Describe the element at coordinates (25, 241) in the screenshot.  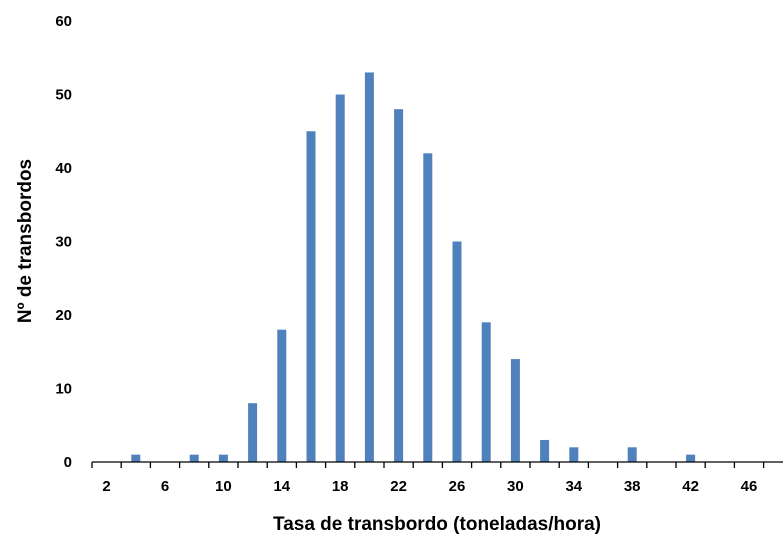
I see `y-axis-title: Nº de transbordos` at that location.